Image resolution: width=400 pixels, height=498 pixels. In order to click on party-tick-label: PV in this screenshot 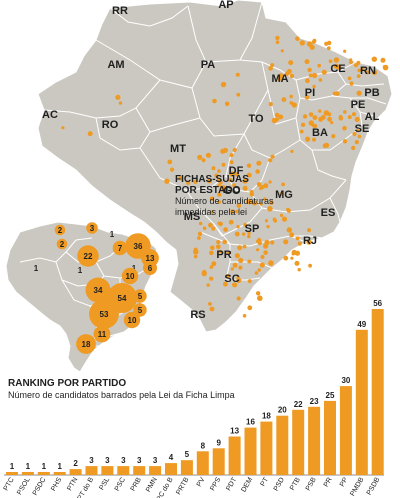, I will do `click(201, 482)`.